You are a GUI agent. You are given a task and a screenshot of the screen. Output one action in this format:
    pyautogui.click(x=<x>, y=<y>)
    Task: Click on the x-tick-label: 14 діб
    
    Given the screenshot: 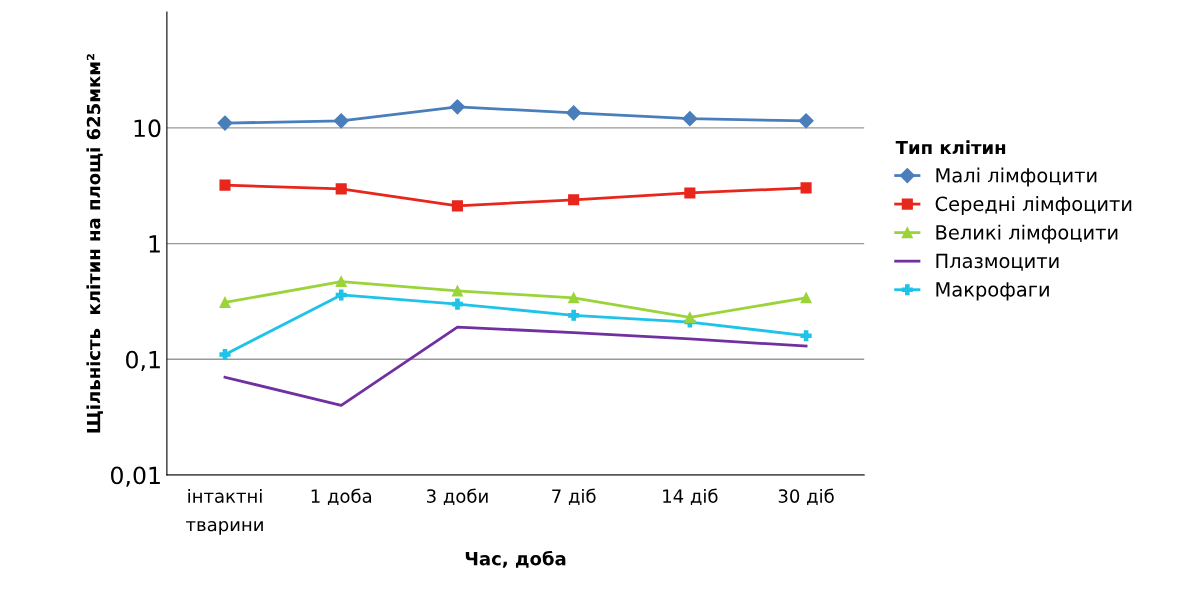 What is the action you would take?
    pyautogui.click(x=690, y=497)
    